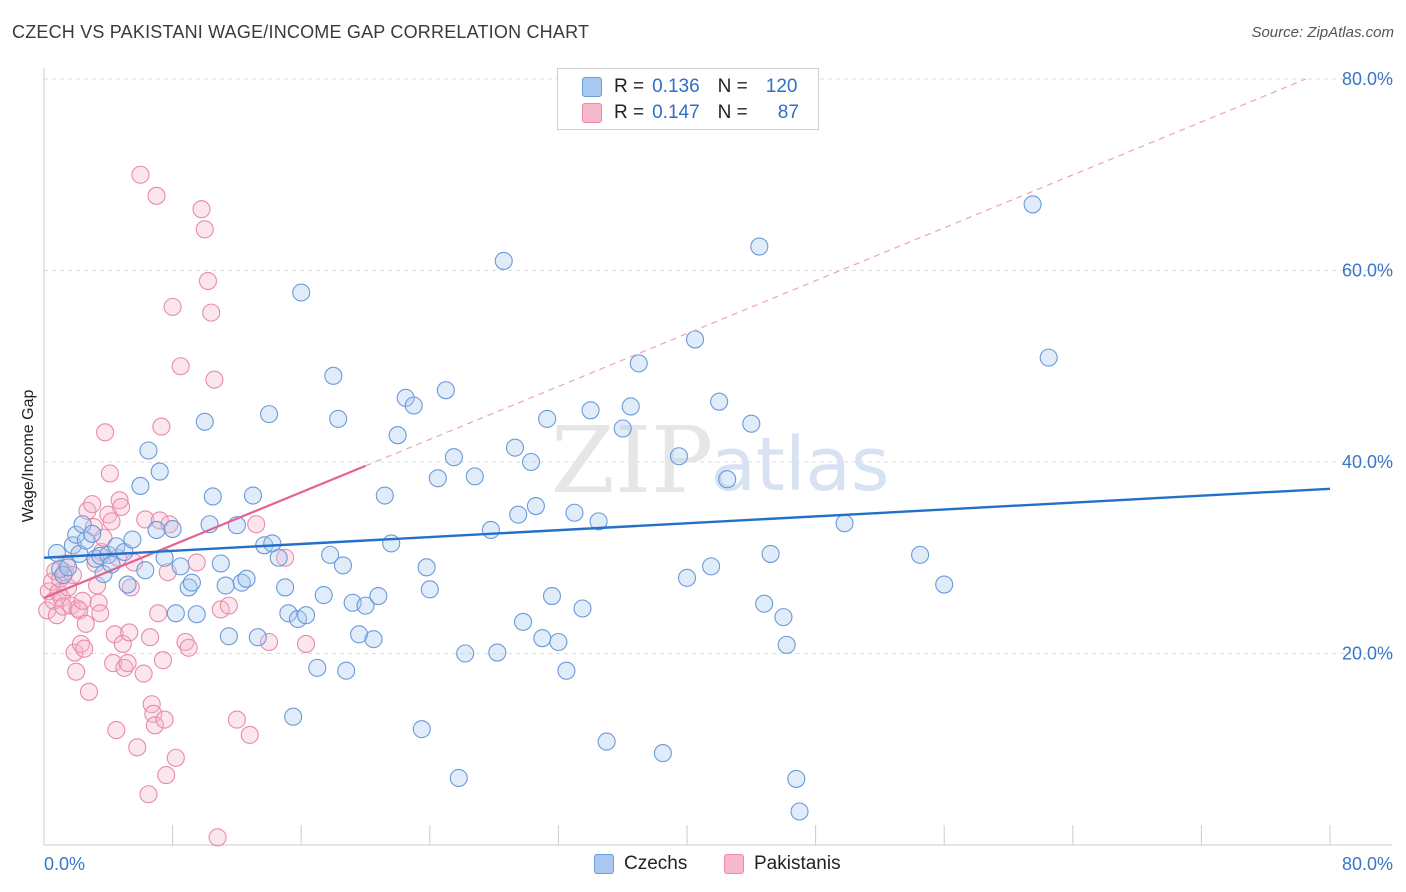  What do you see at coordinates (640, 864) in the screenshot?
I see `legend-item-czechs: Czechs` at bounding box center [640, 864].